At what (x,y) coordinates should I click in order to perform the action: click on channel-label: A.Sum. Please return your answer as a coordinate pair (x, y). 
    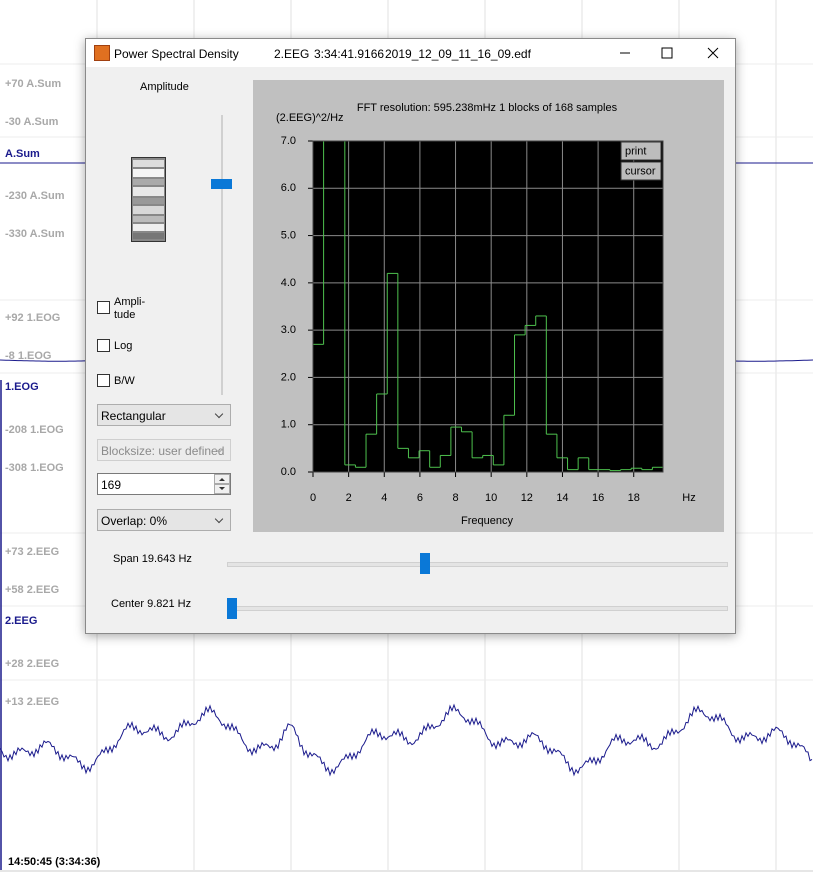
    Looking at the image, I should click on (22, 154).